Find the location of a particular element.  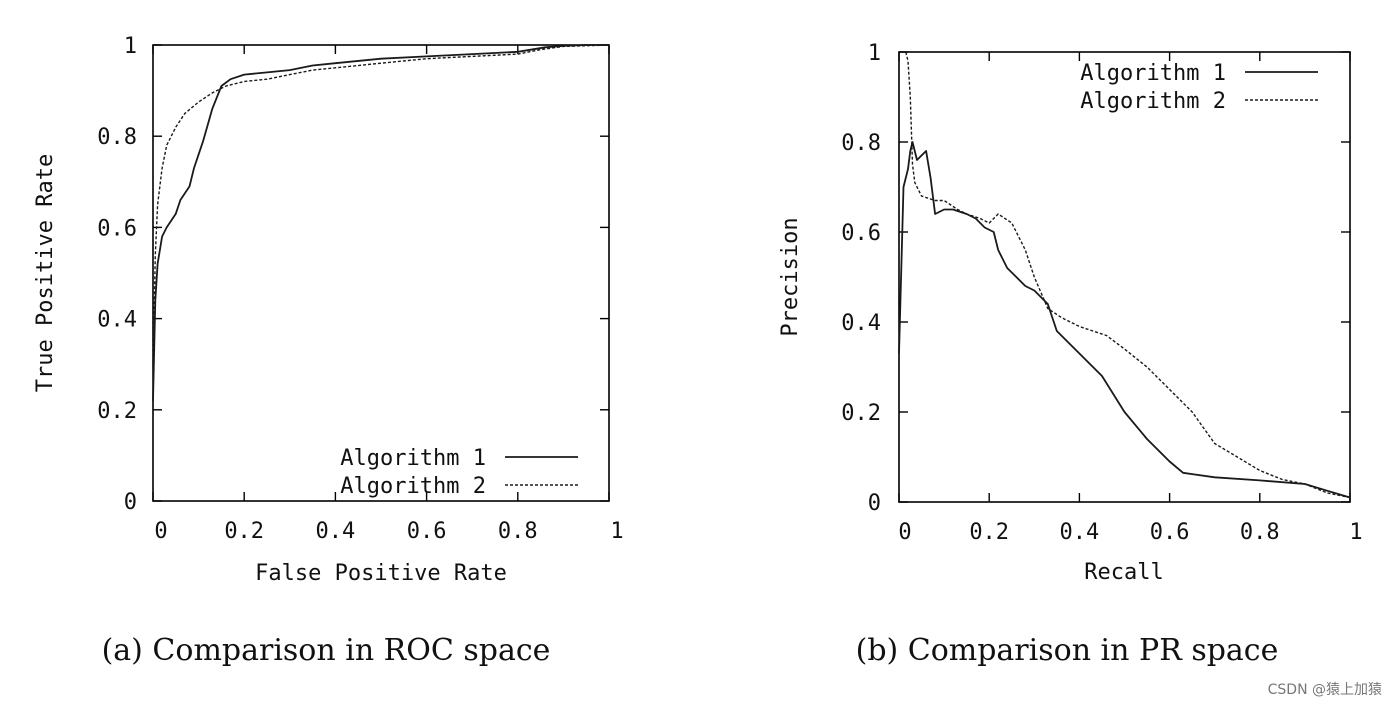

roc-legend-label-algorithm-1: Algorithm 1 is located at coordinates (413, 458).